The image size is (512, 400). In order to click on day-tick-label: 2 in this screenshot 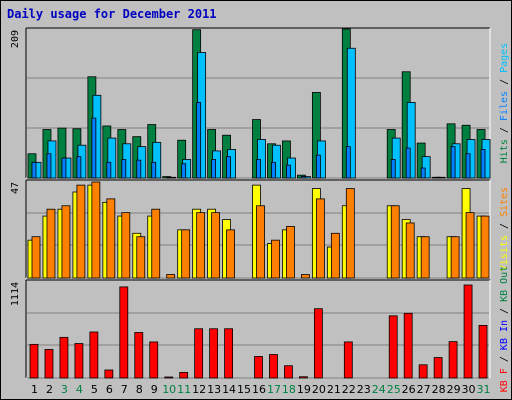, I will do `click(49, 389)`.